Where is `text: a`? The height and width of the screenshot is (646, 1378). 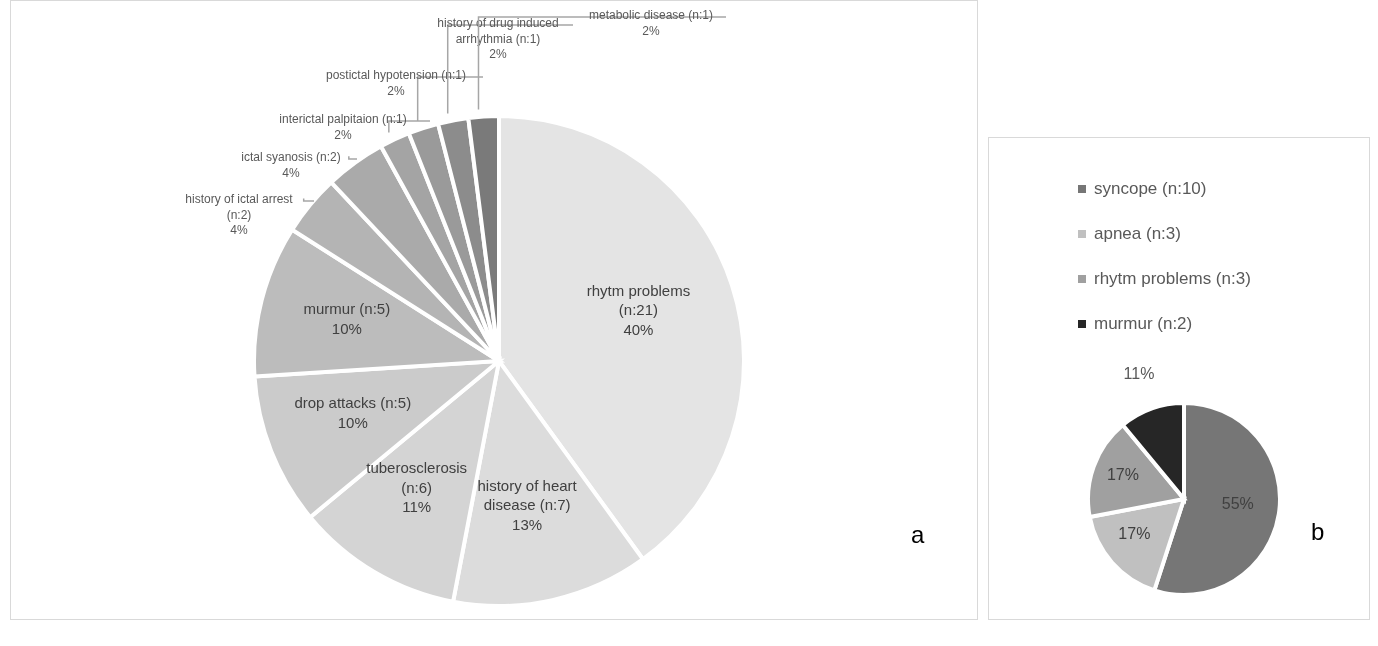 text: a is located at coordinates (918, 535).